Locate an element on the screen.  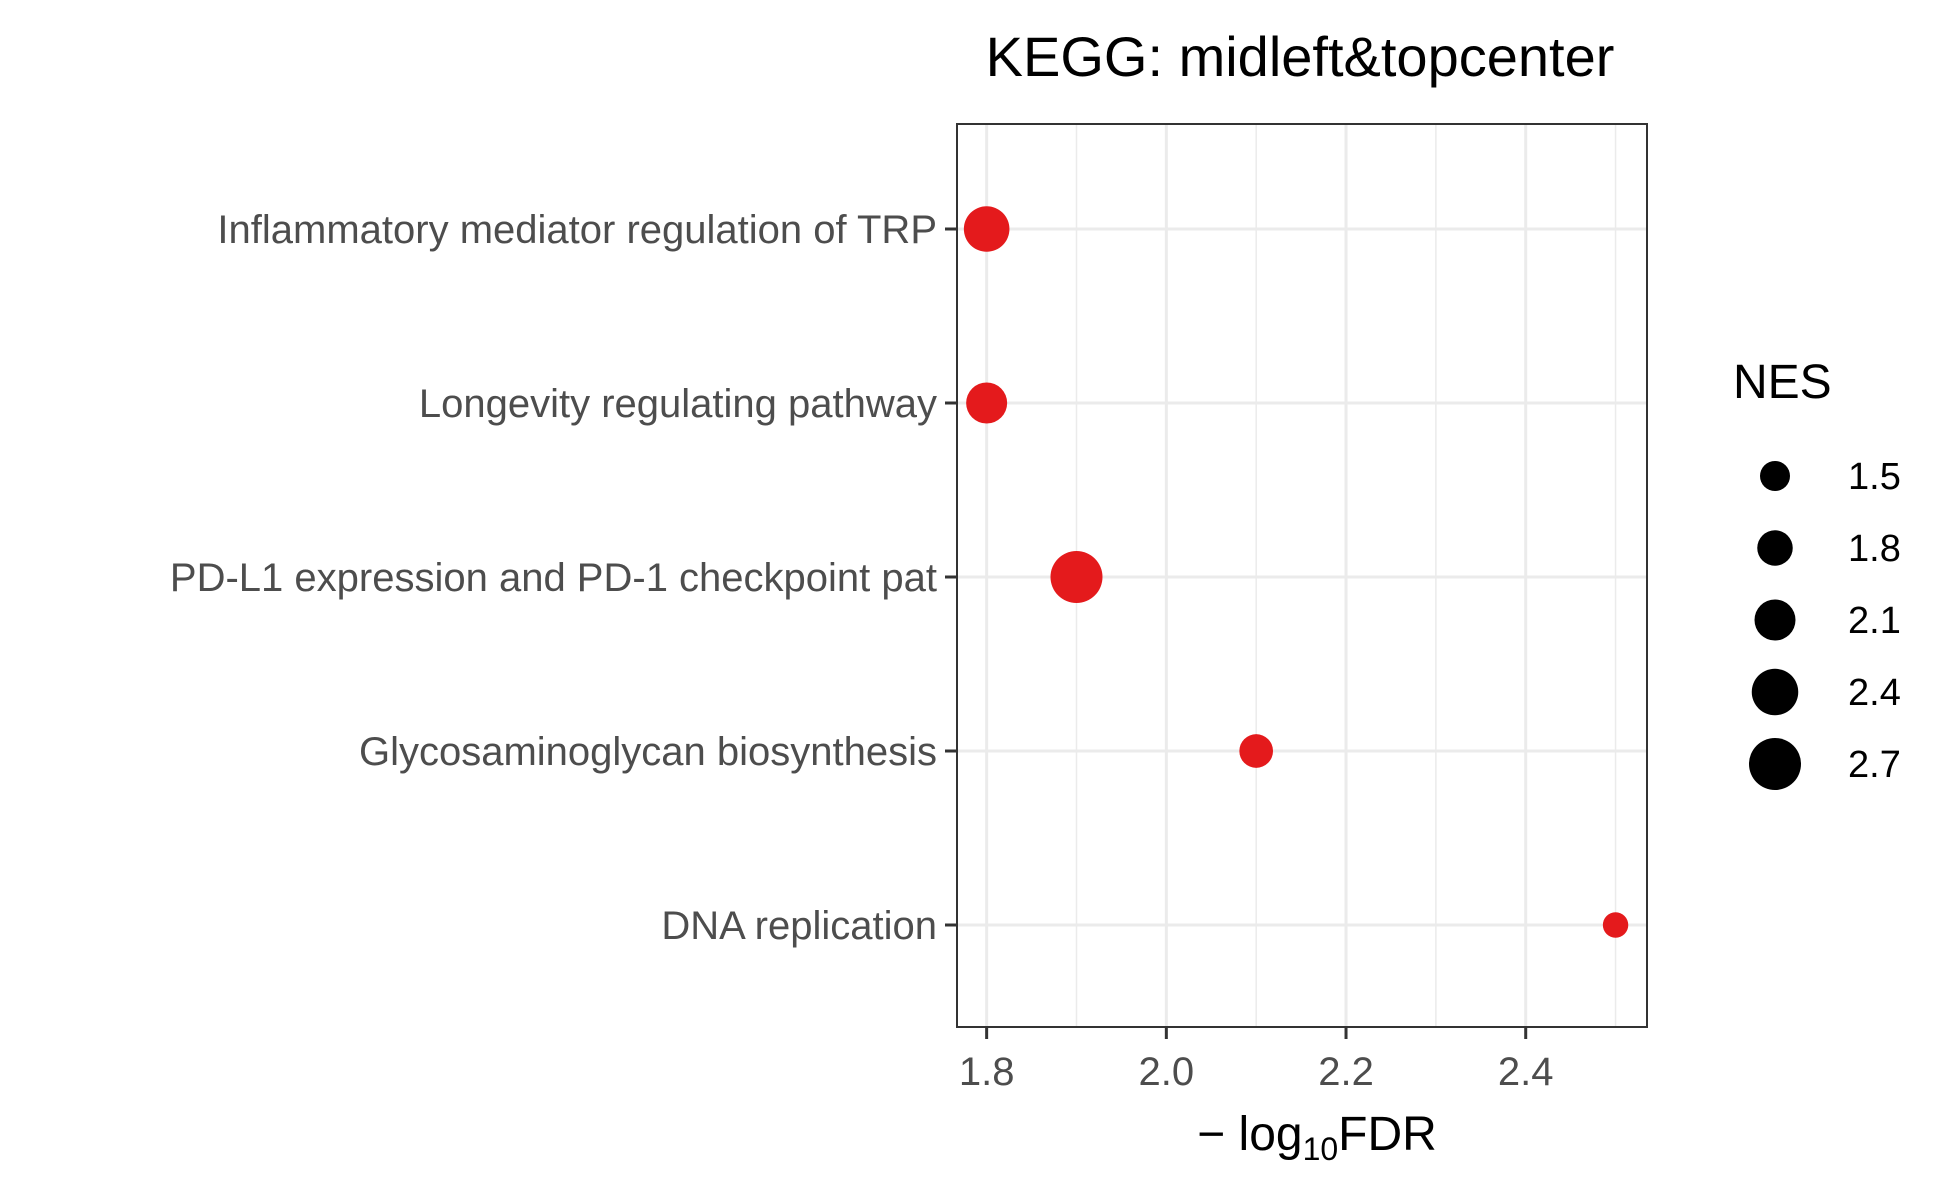
y-tick-label: Longevity regulating pathway is located at coordinates (678, 404).